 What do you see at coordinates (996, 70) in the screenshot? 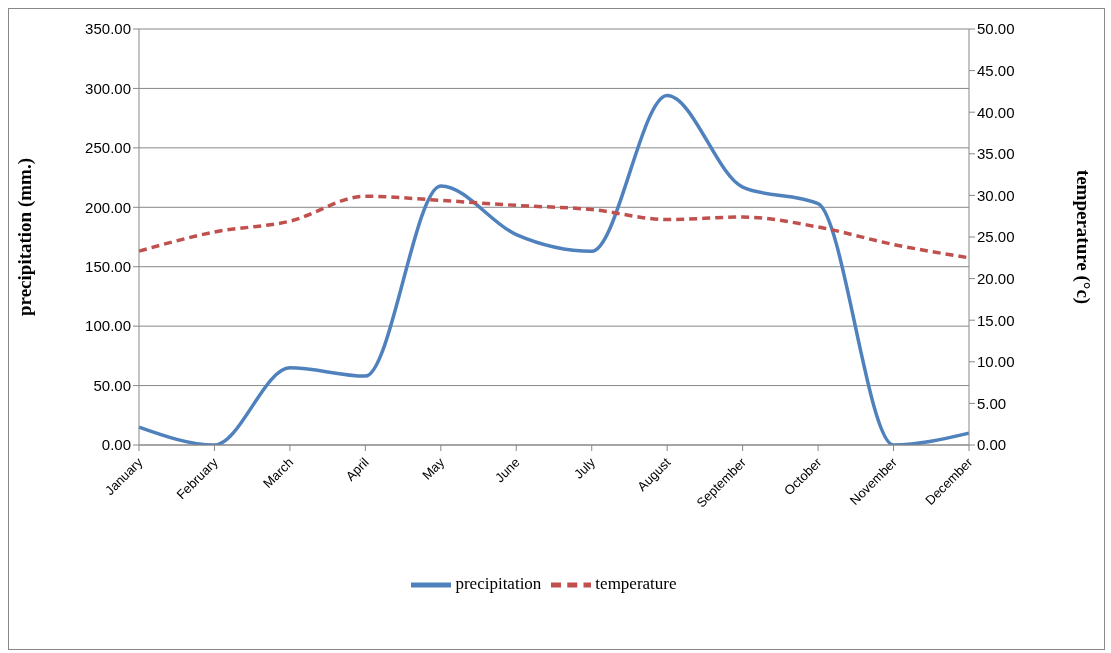
I see `y2-tick-label: 45.00` at bounding box center [996, 70].